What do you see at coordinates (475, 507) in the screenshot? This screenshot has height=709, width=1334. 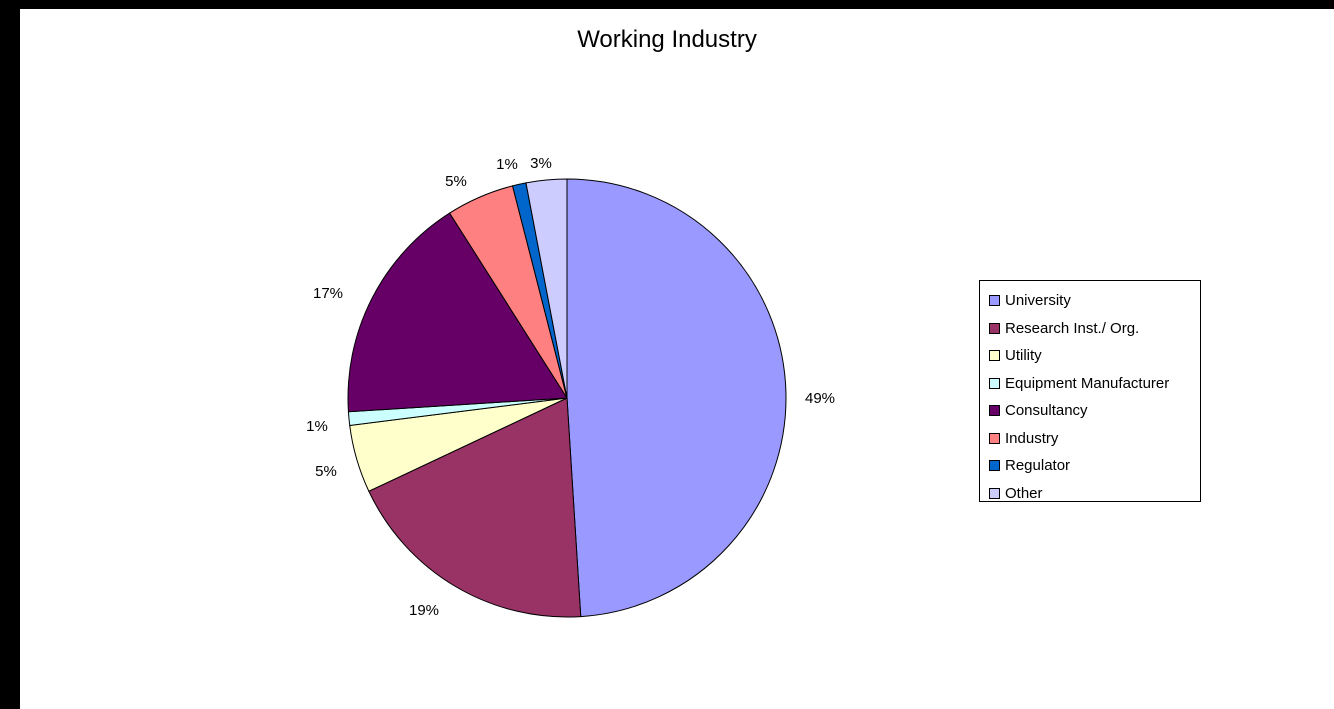 I see `pie-slice-research-inst-org` at bounding box center [475, 507].